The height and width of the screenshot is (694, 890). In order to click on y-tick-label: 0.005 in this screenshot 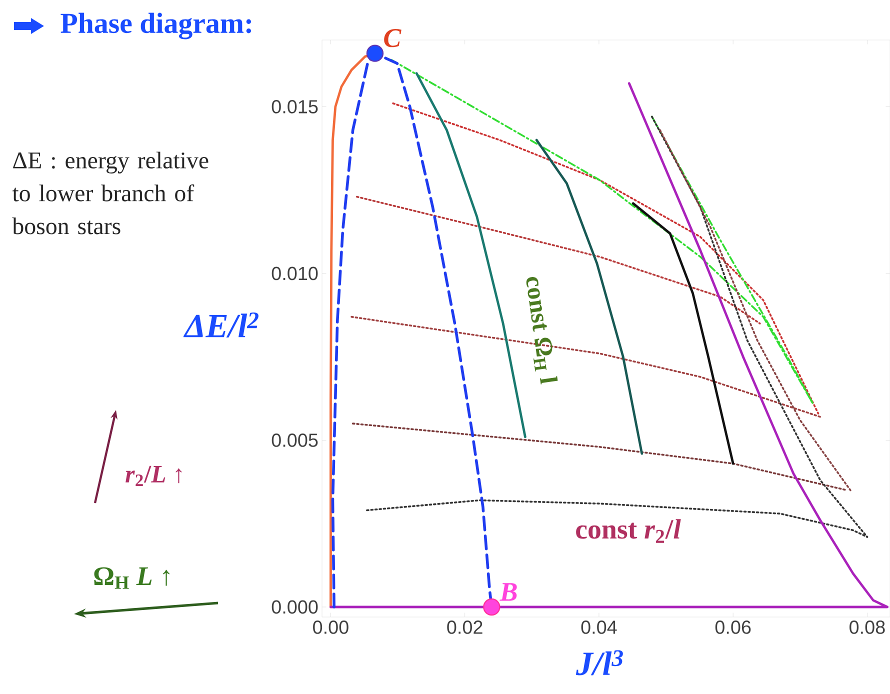, I will do `click(295, 440)`.